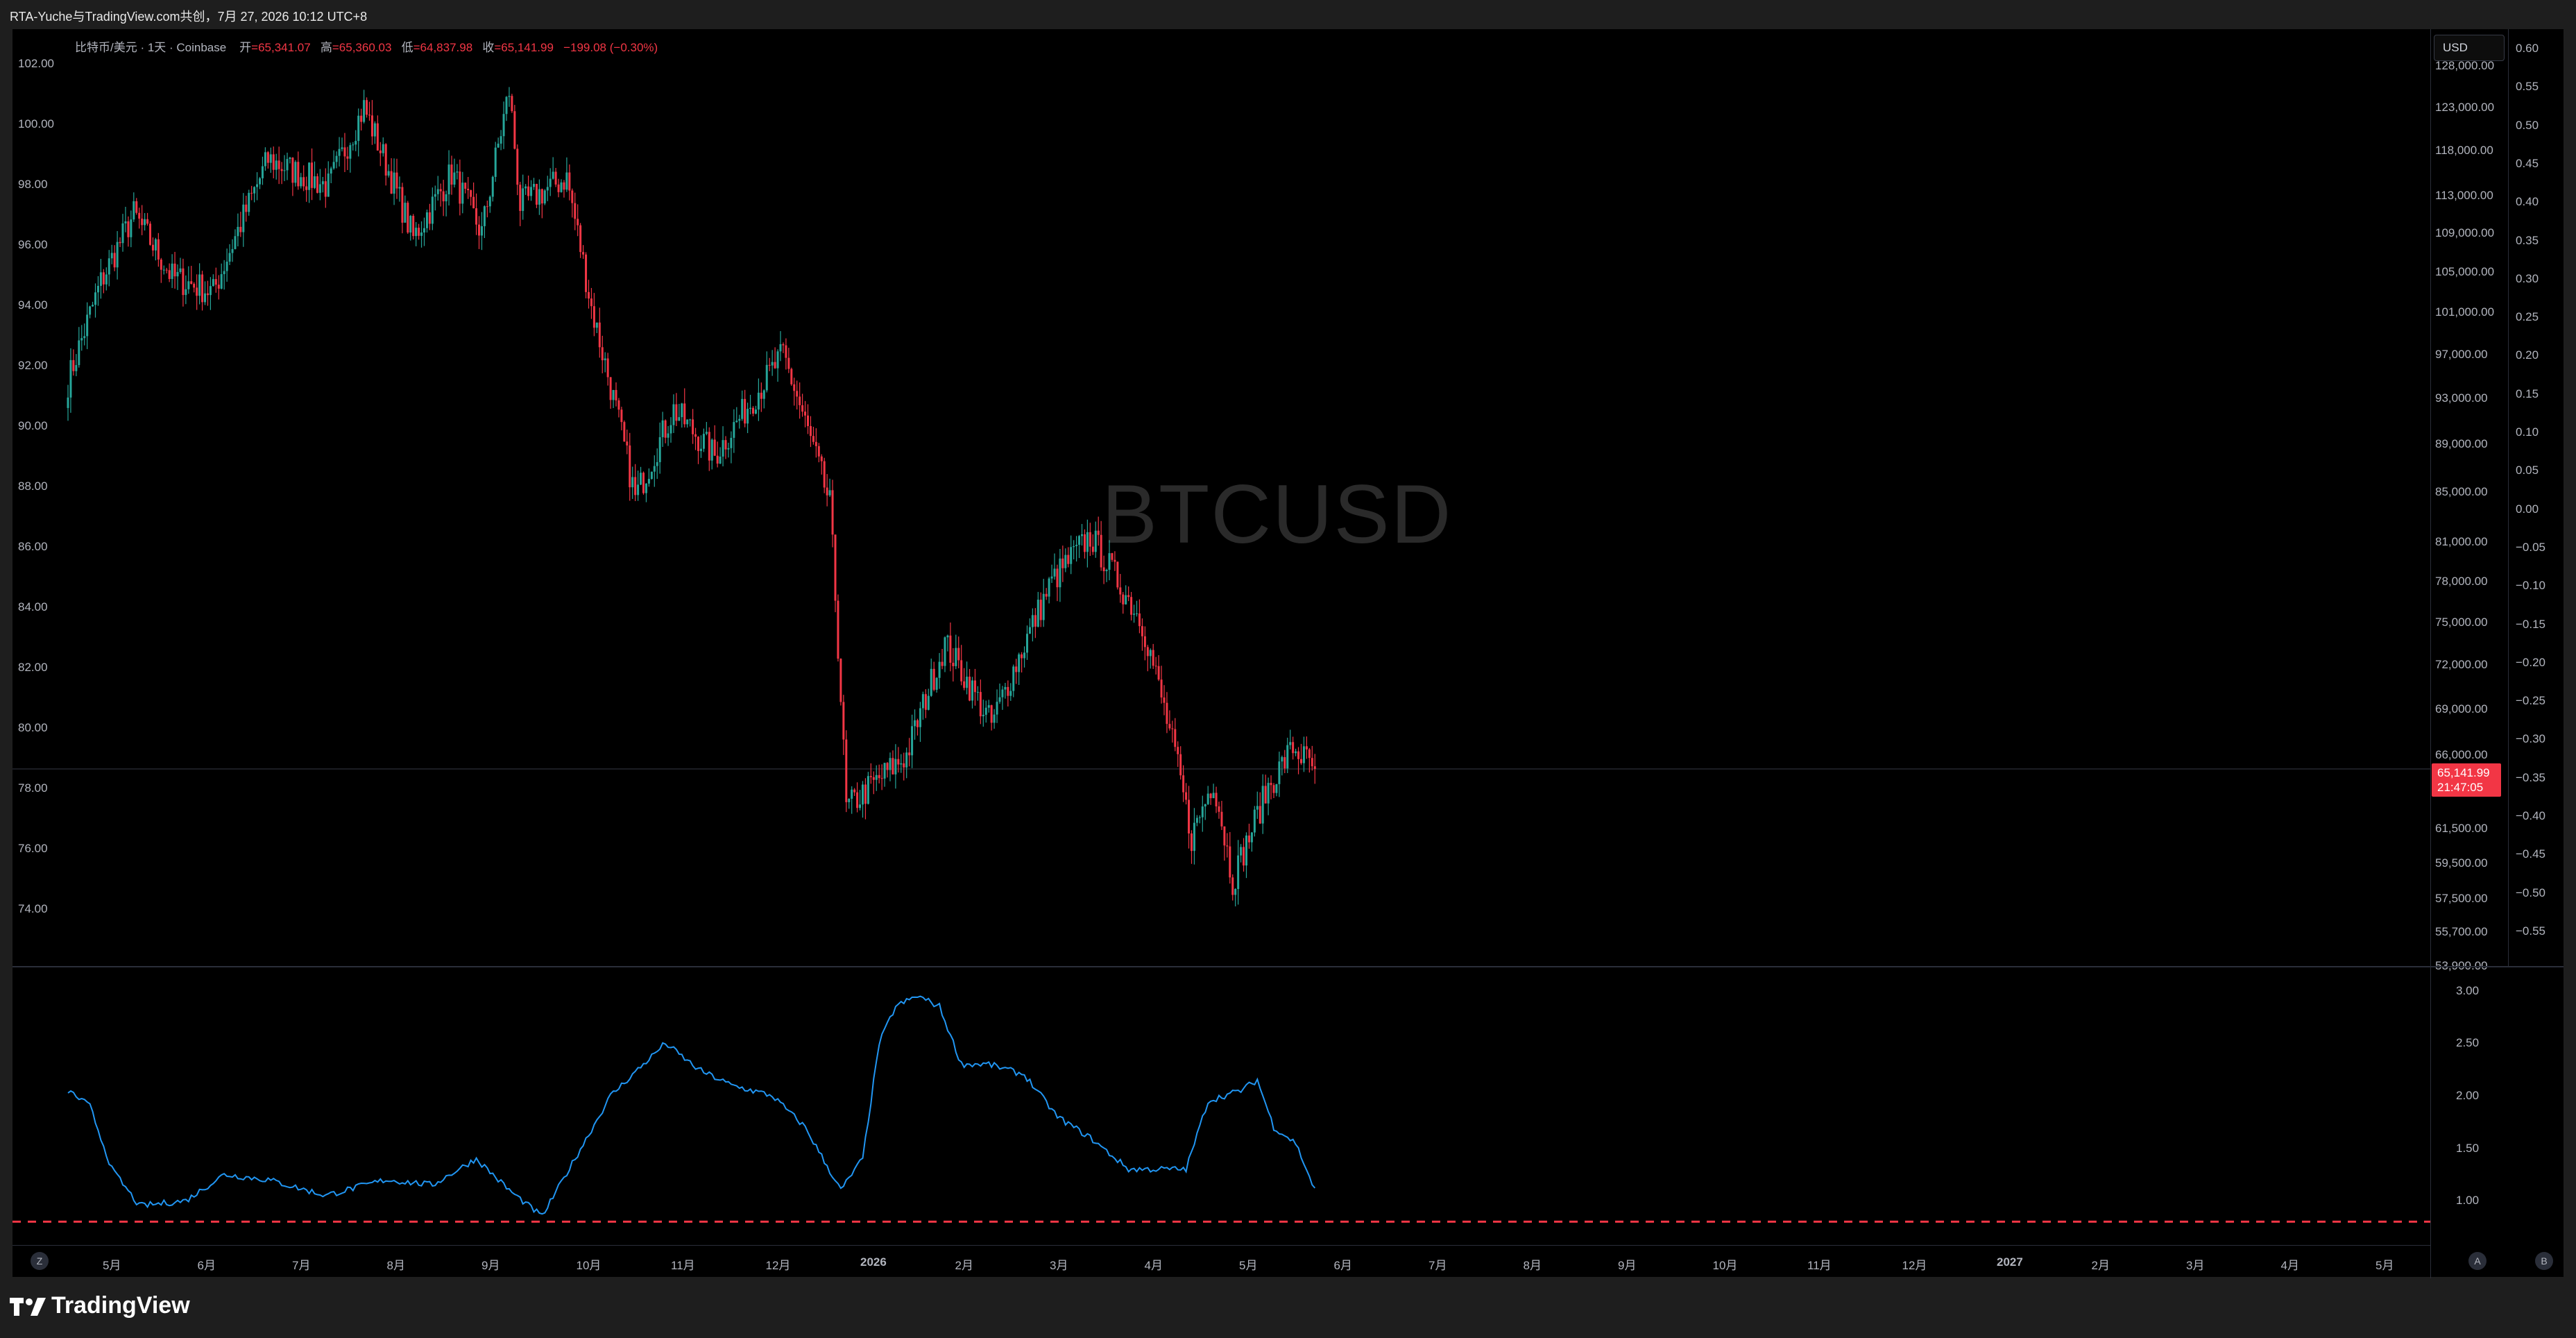 This screenshot has width=2576, height=1338. I want to click on left-axis-tick: 86.00, so click(33, 546).